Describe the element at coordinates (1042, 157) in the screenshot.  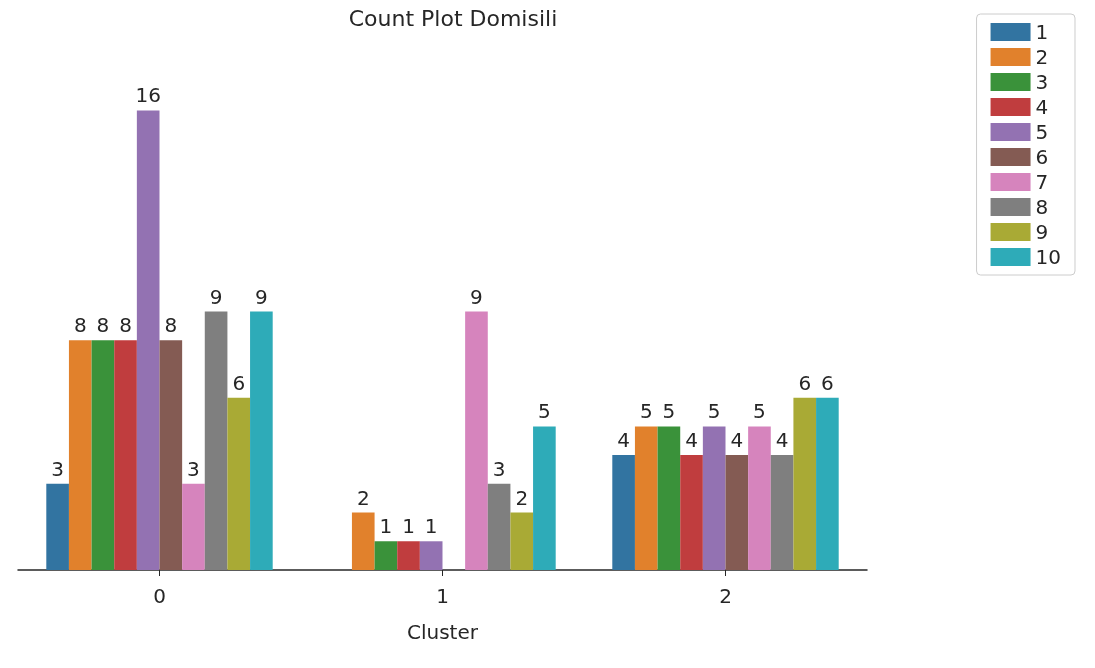
I see `legend-label: 6` at that location.